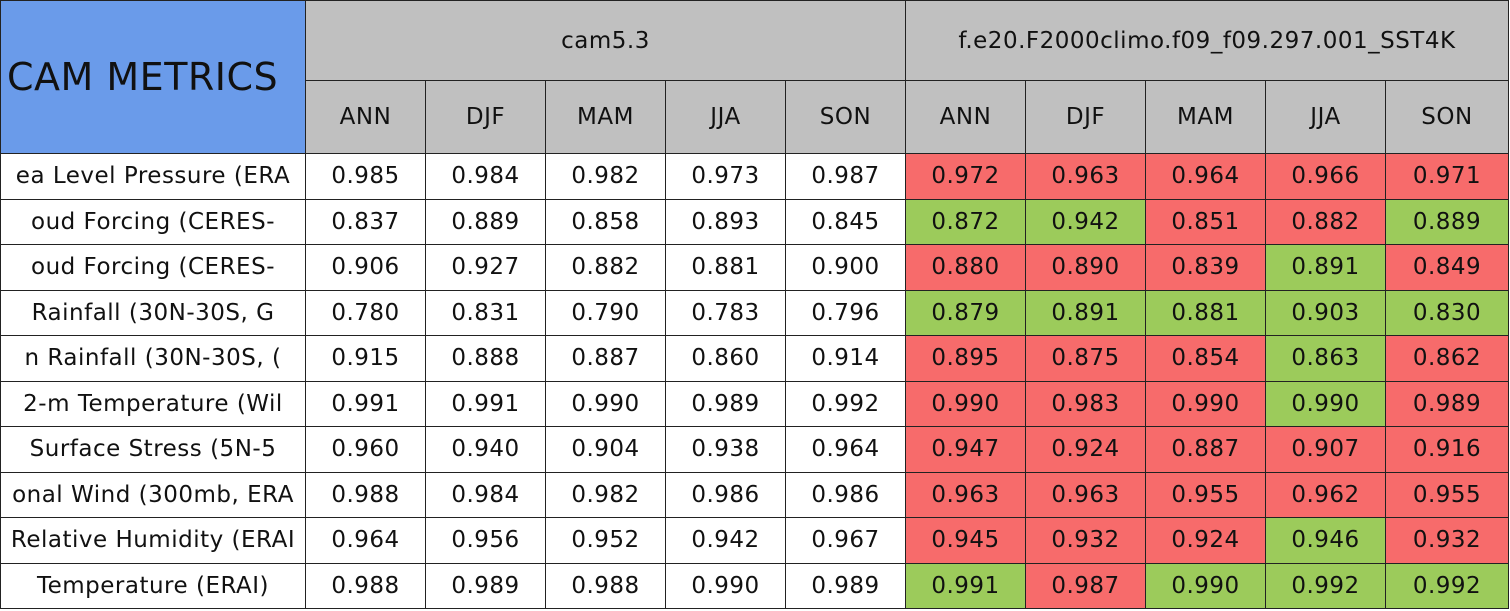 This screenshot has height=611, width=1510. I want to click on row-label-text: oud Forcing (CERES-, so click(153, 267).